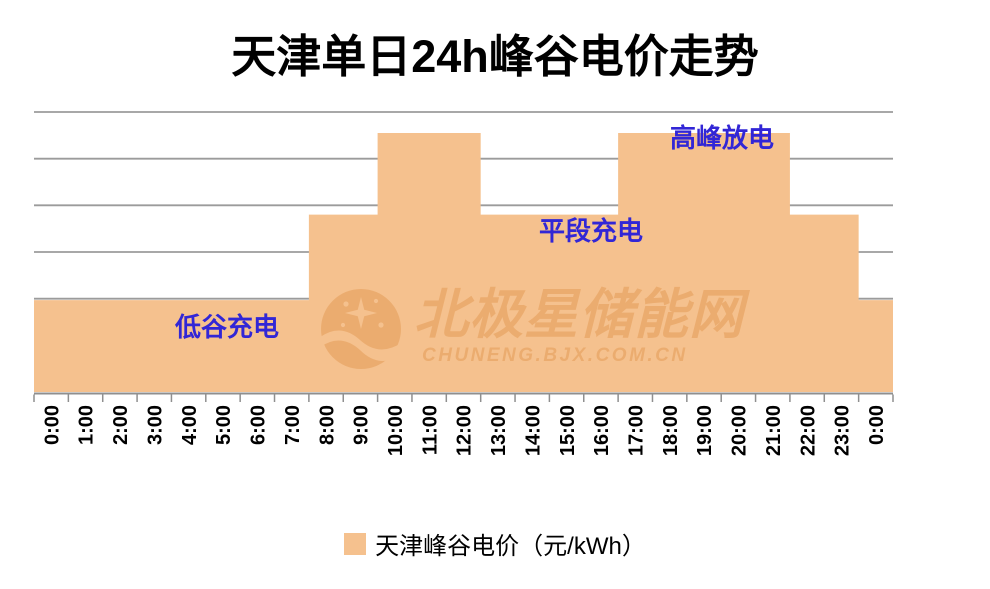 Image resolution: width=990 pixels, height=589 pixels. Describe the element at coordinates (843, 430) in the screenshot. I see `x-tick-label: 23:00` at that location.